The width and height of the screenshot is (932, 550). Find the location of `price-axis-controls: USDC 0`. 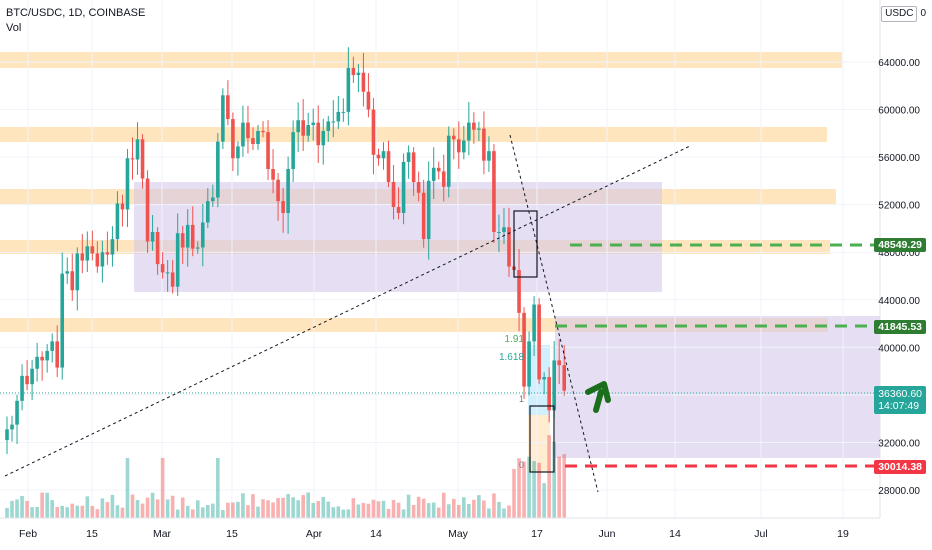

price-axis-controls: USDC 0 is located at coordinates (903, 14).